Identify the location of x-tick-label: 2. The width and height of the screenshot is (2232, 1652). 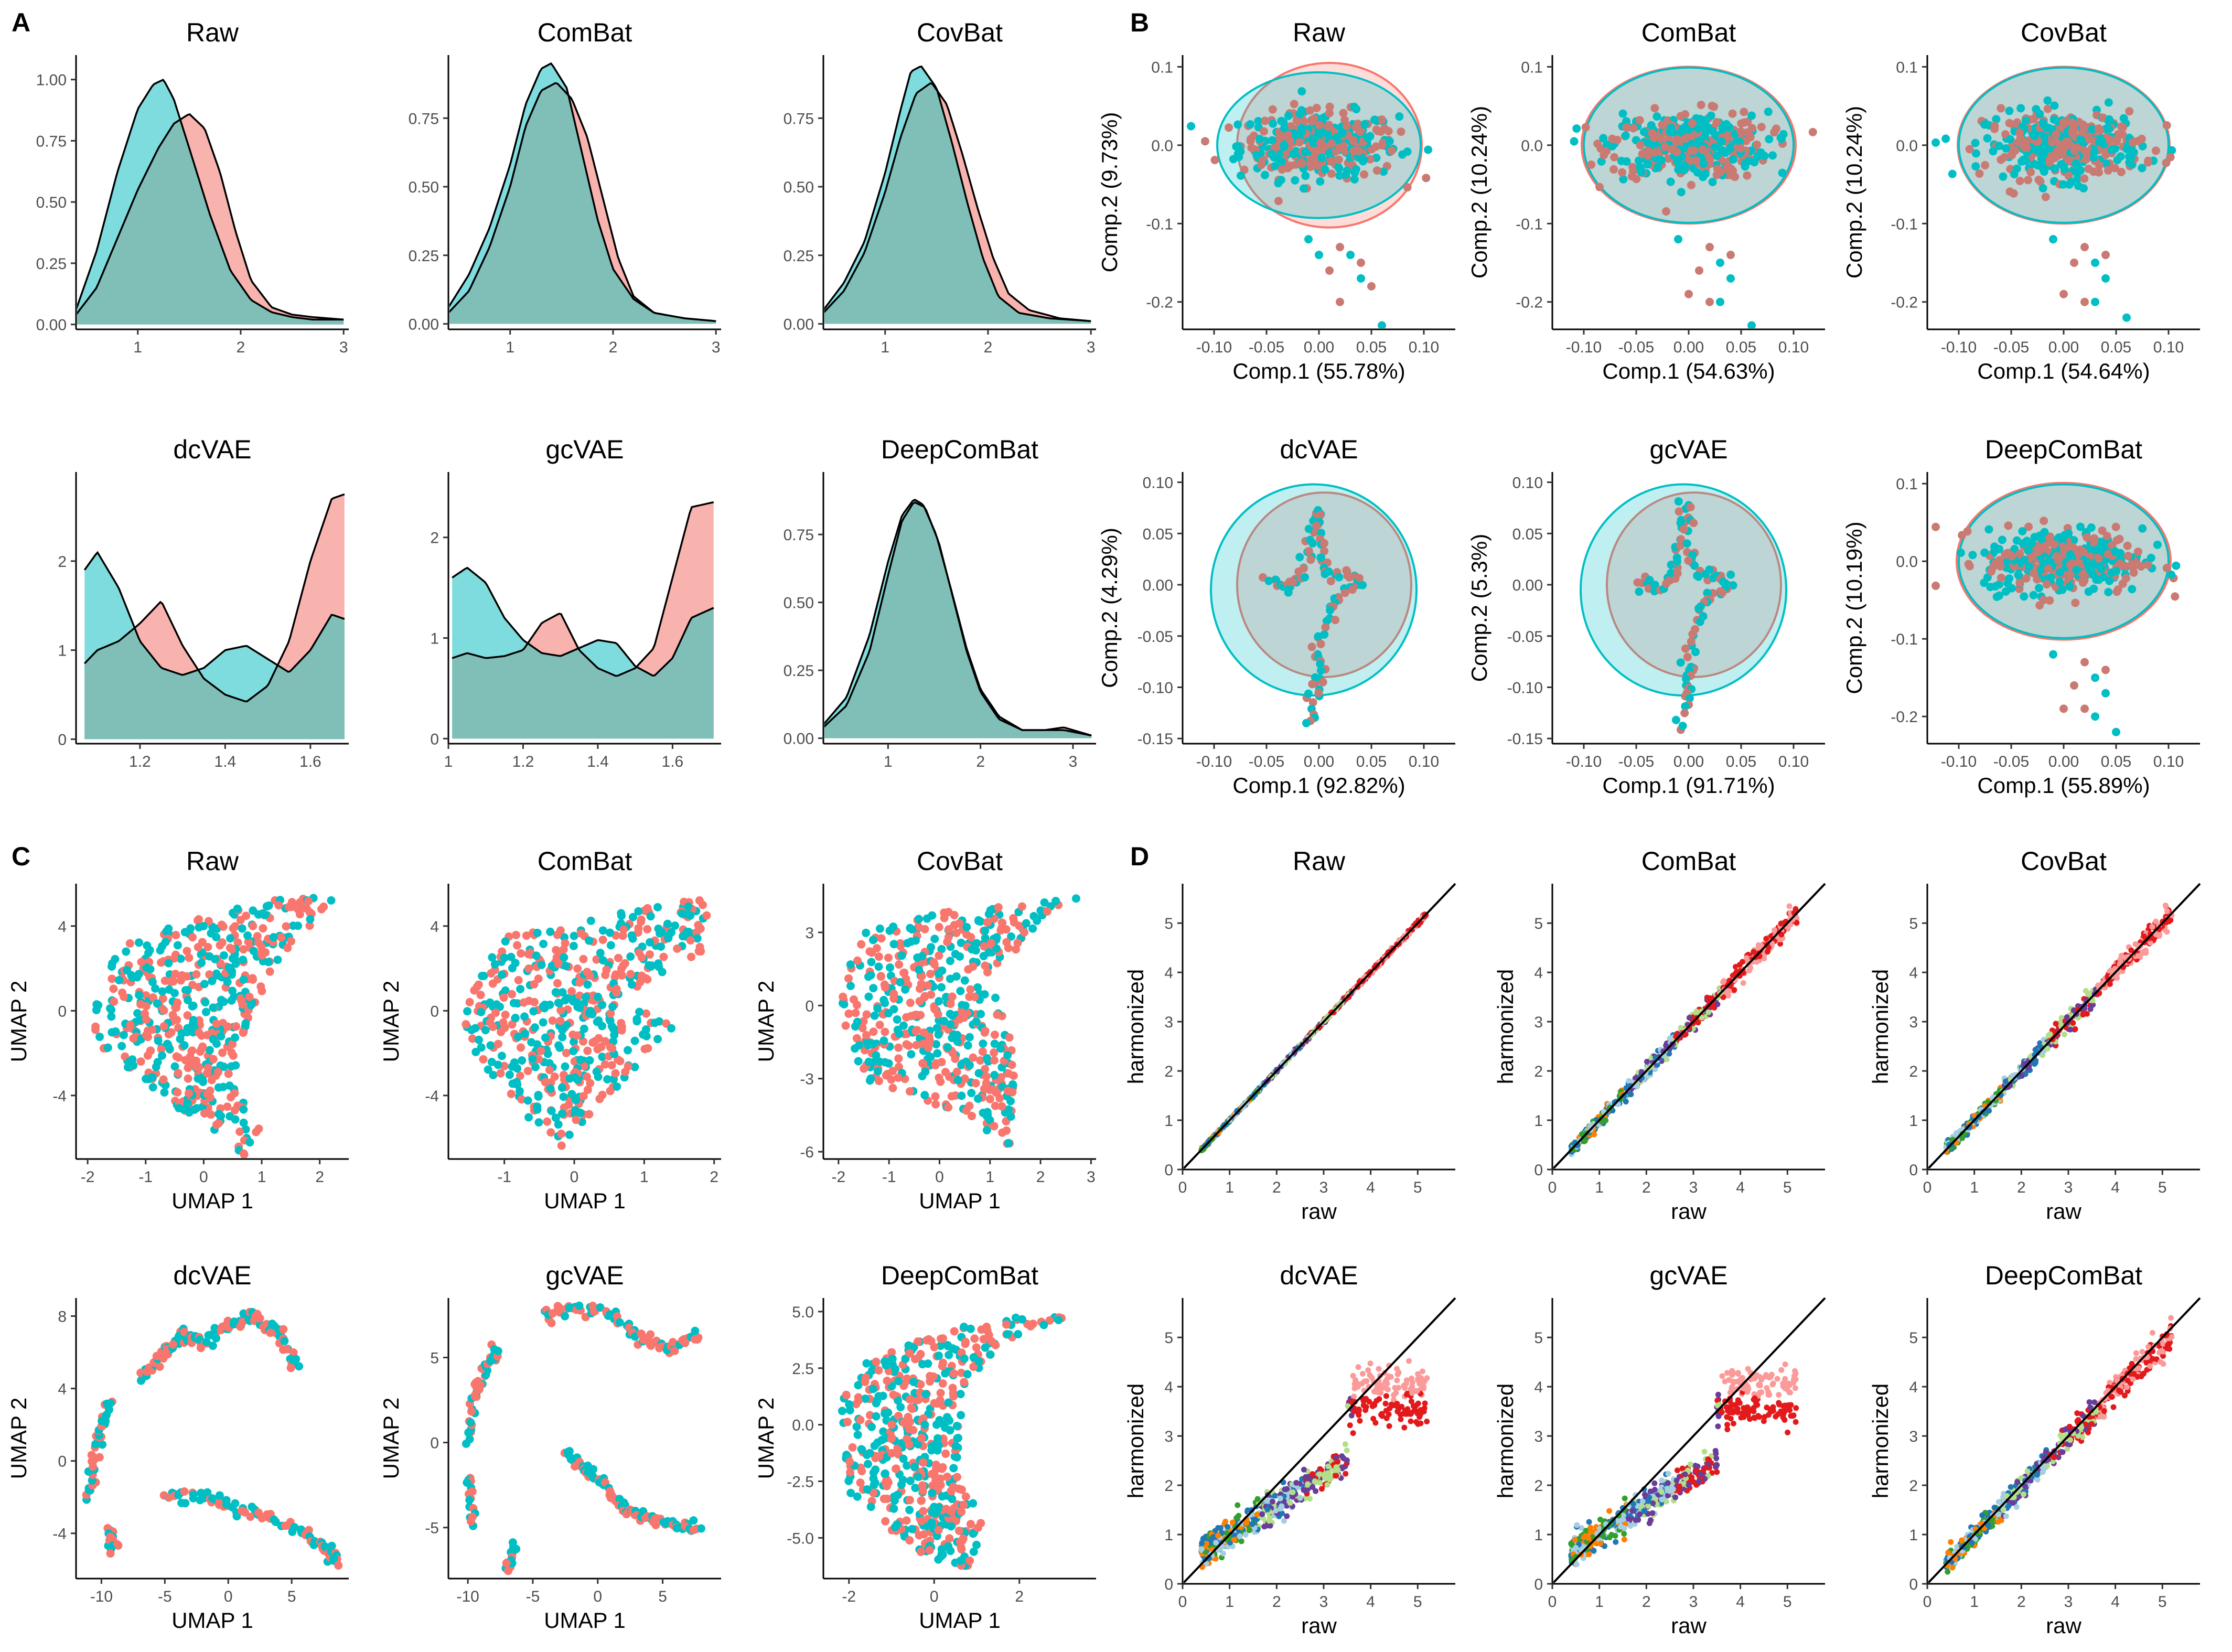
(980, 762).